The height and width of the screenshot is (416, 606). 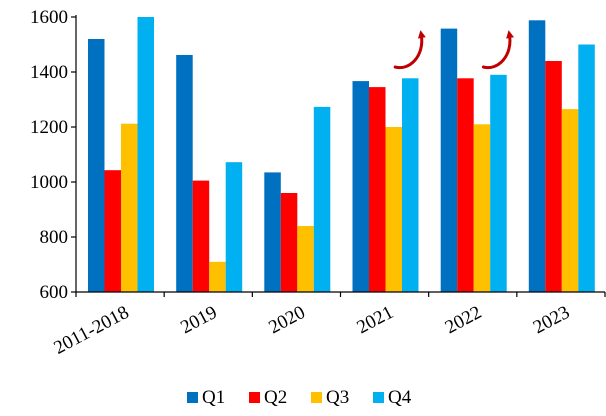 What do you see at coordinates (49, 72) in the screenshot?
I see `y-tick-label-1400: 1400` at bounding box center [49, 72].